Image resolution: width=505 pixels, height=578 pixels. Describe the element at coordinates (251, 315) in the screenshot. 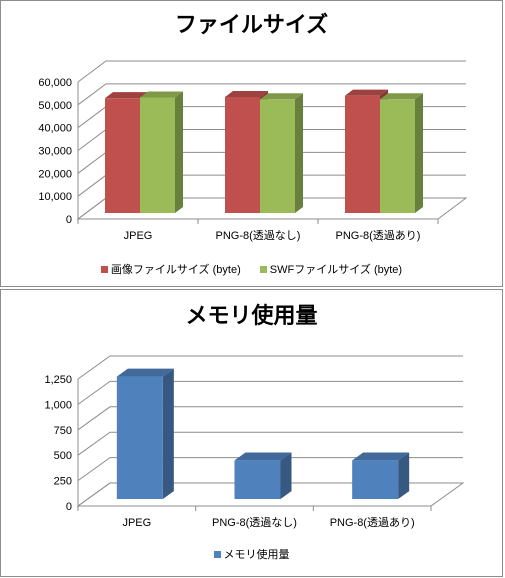

I see `chart-title: メモリ使用量` at that location.